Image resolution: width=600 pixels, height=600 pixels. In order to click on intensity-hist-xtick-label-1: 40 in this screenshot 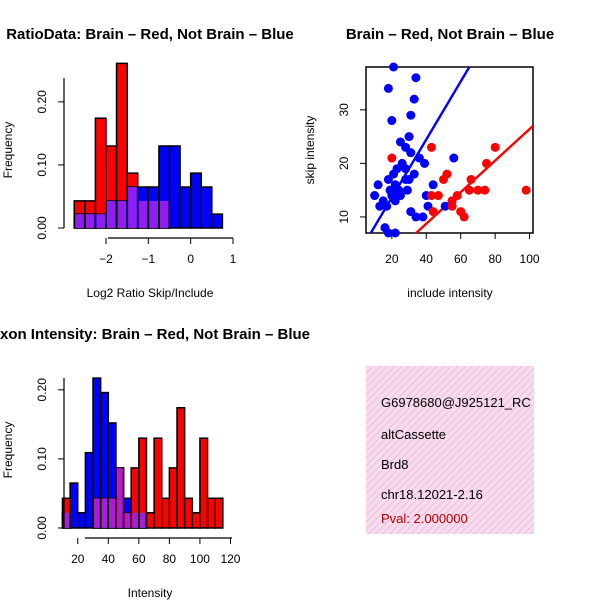, I will do `click(109, 559)`.